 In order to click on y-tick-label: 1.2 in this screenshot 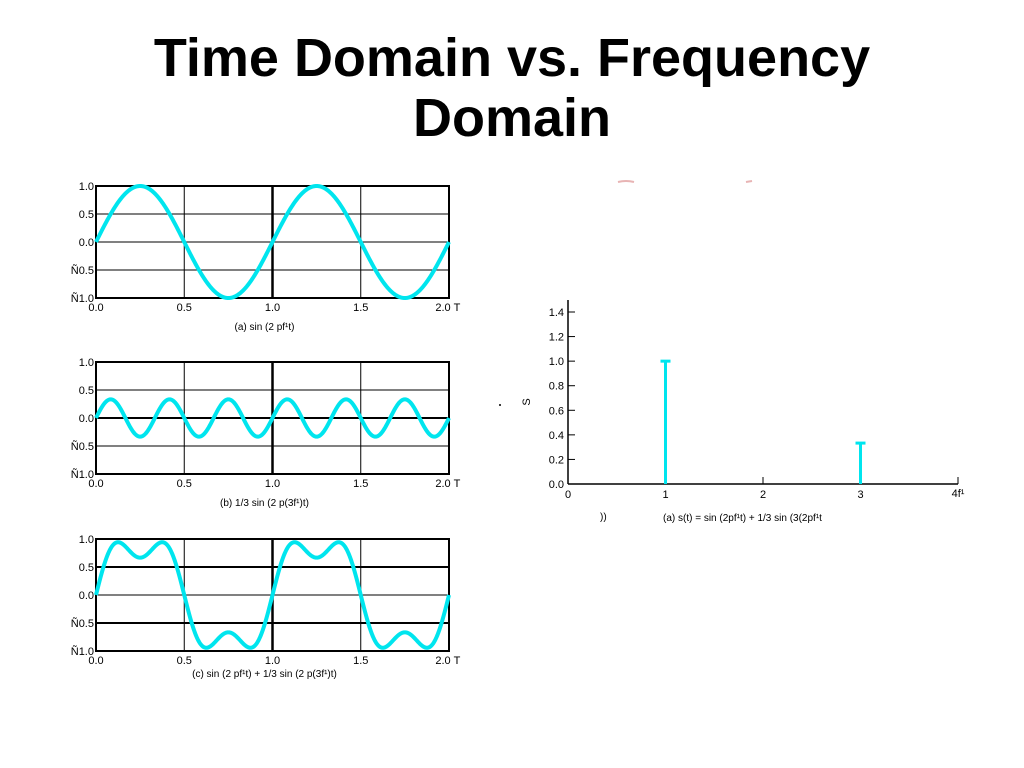, I will do `click(556, 338)`.